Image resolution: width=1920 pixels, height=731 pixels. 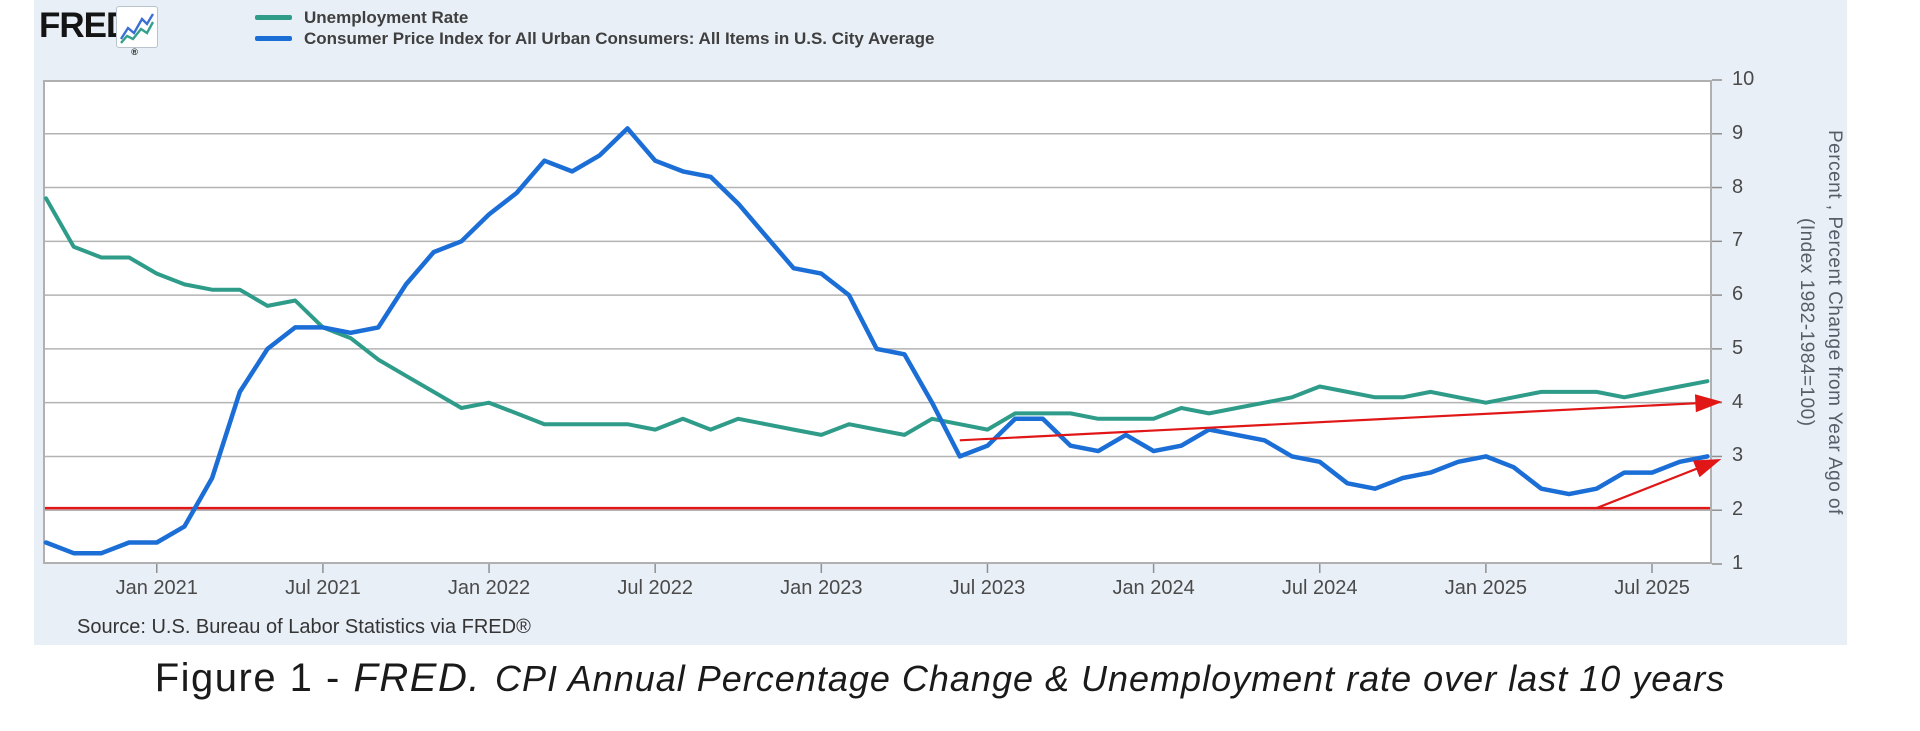 What do you see at coordinates (1652, 588) in the screenshot?
I see `x-tick-label: Jul 2025` at bounding box center [1652, 588].